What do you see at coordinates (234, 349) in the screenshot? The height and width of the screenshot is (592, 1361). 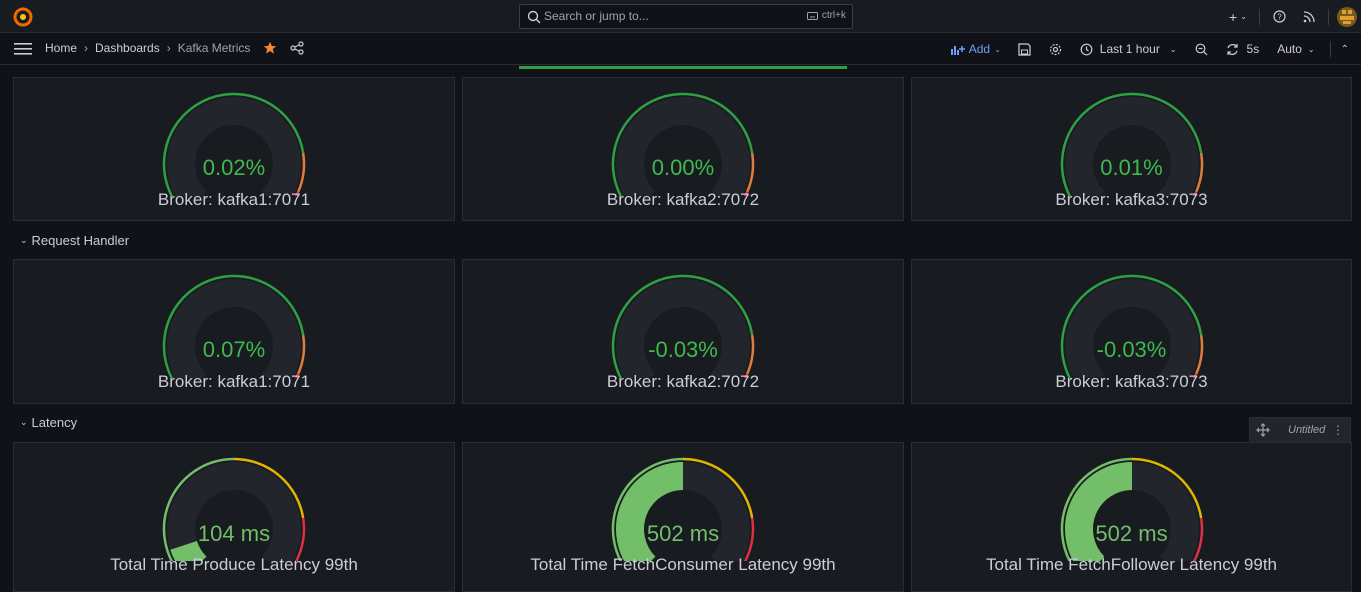 I see `gauge-value: 0.07%` at bounding box center [234, 349].